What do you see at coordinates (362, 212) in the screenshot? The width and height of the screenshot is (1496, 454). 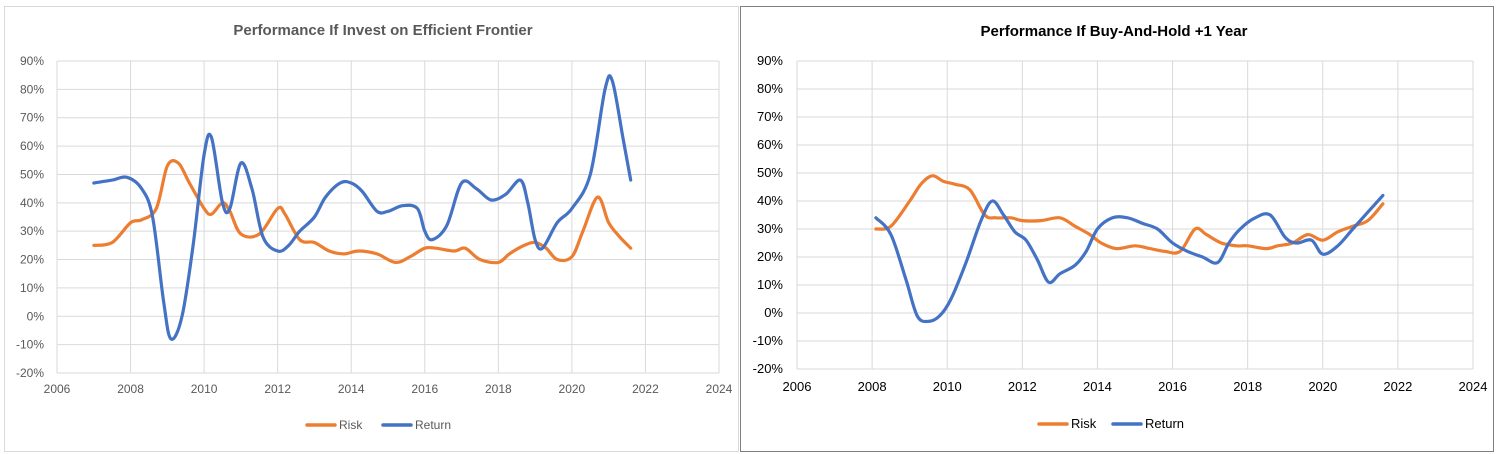 I see `series-line-risk` at bounding box center [362, 212].